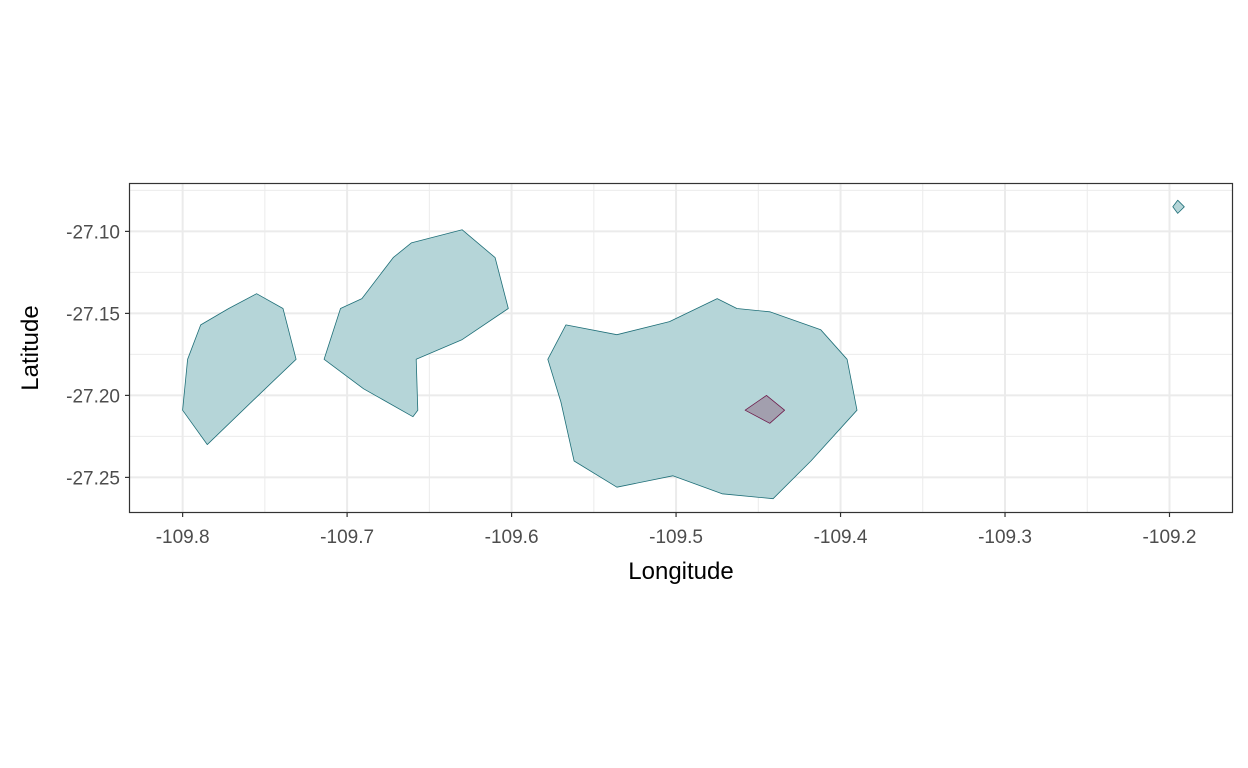  Describe the element at coordinates (239, 369) in the screenshot. I see `region-west` at that location.